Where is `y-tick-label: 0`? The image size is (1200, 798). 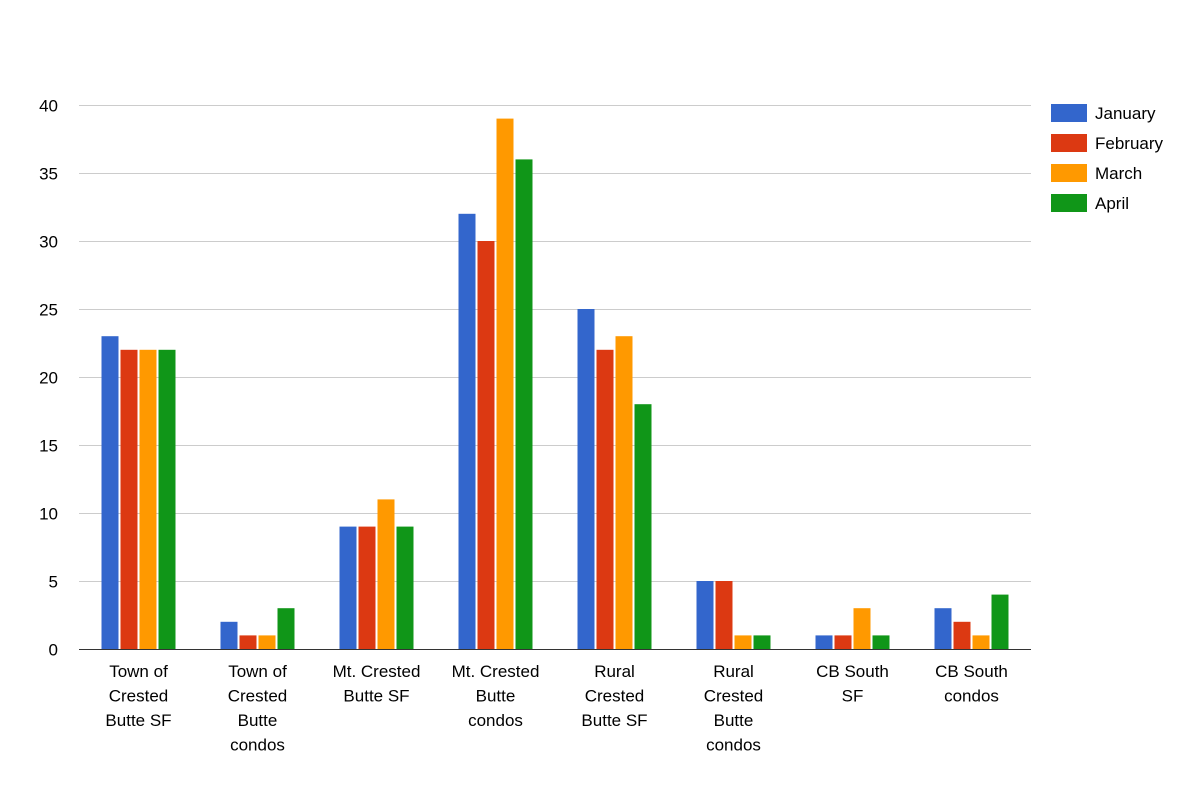
y-tick-label: 0 is located at coordinates (53, 650).